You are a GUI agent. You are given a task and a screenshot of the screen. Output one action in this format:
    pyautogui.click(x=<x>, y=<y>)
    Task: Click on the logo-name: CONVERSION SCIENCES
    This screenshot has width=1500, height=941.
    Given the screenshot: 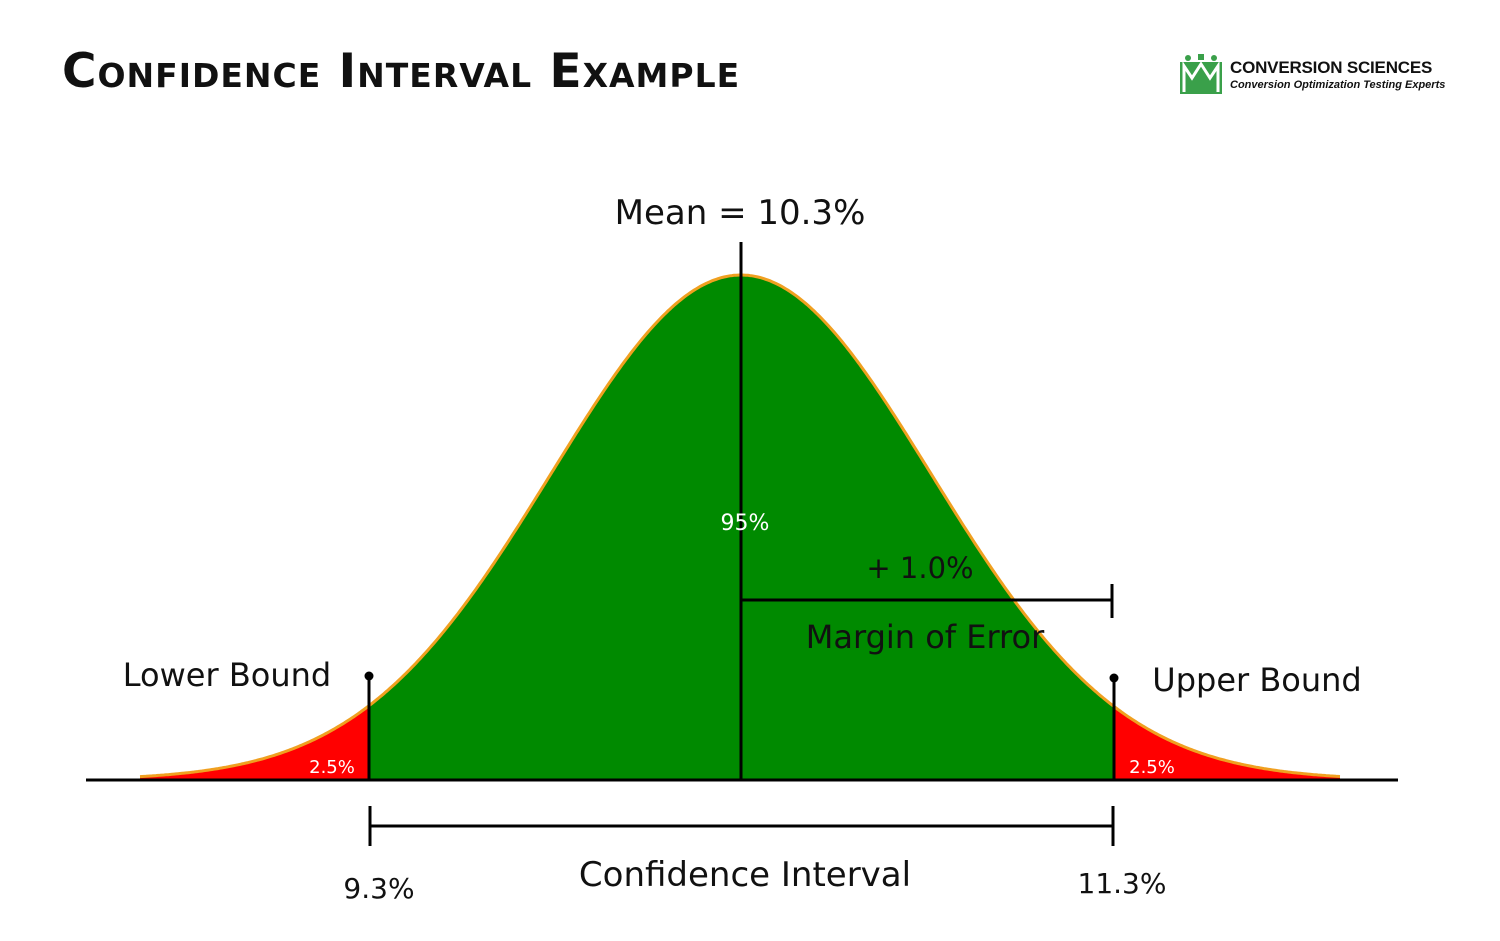 What is the action you would take?
    pyautogui.click(x=1331, y=67)
    